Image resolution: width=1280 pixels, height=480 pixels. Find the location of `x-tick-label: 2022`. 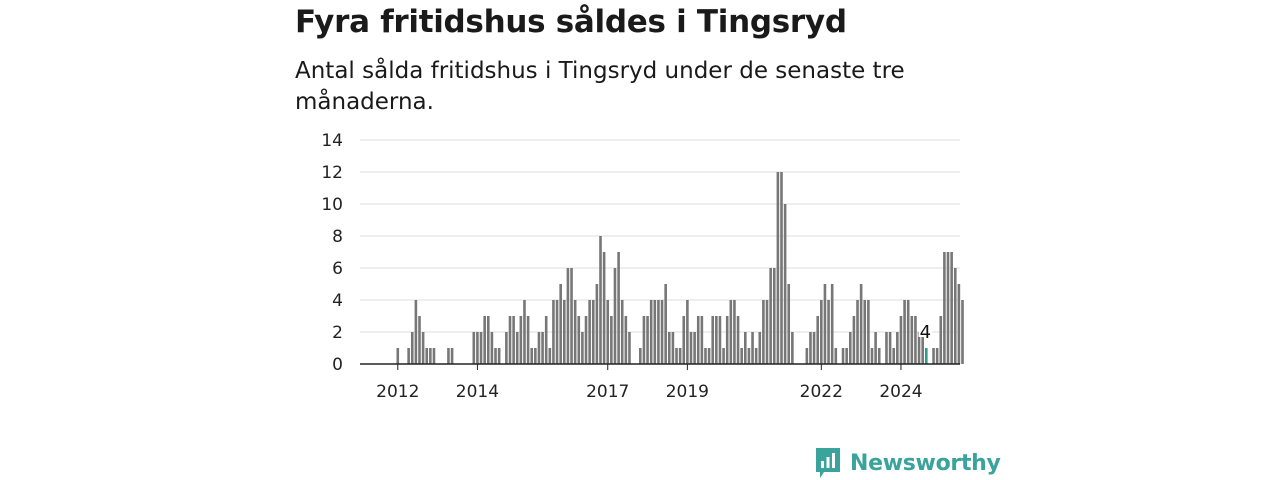

x-tick-label: 2022 is located at coordinates (821, 392).